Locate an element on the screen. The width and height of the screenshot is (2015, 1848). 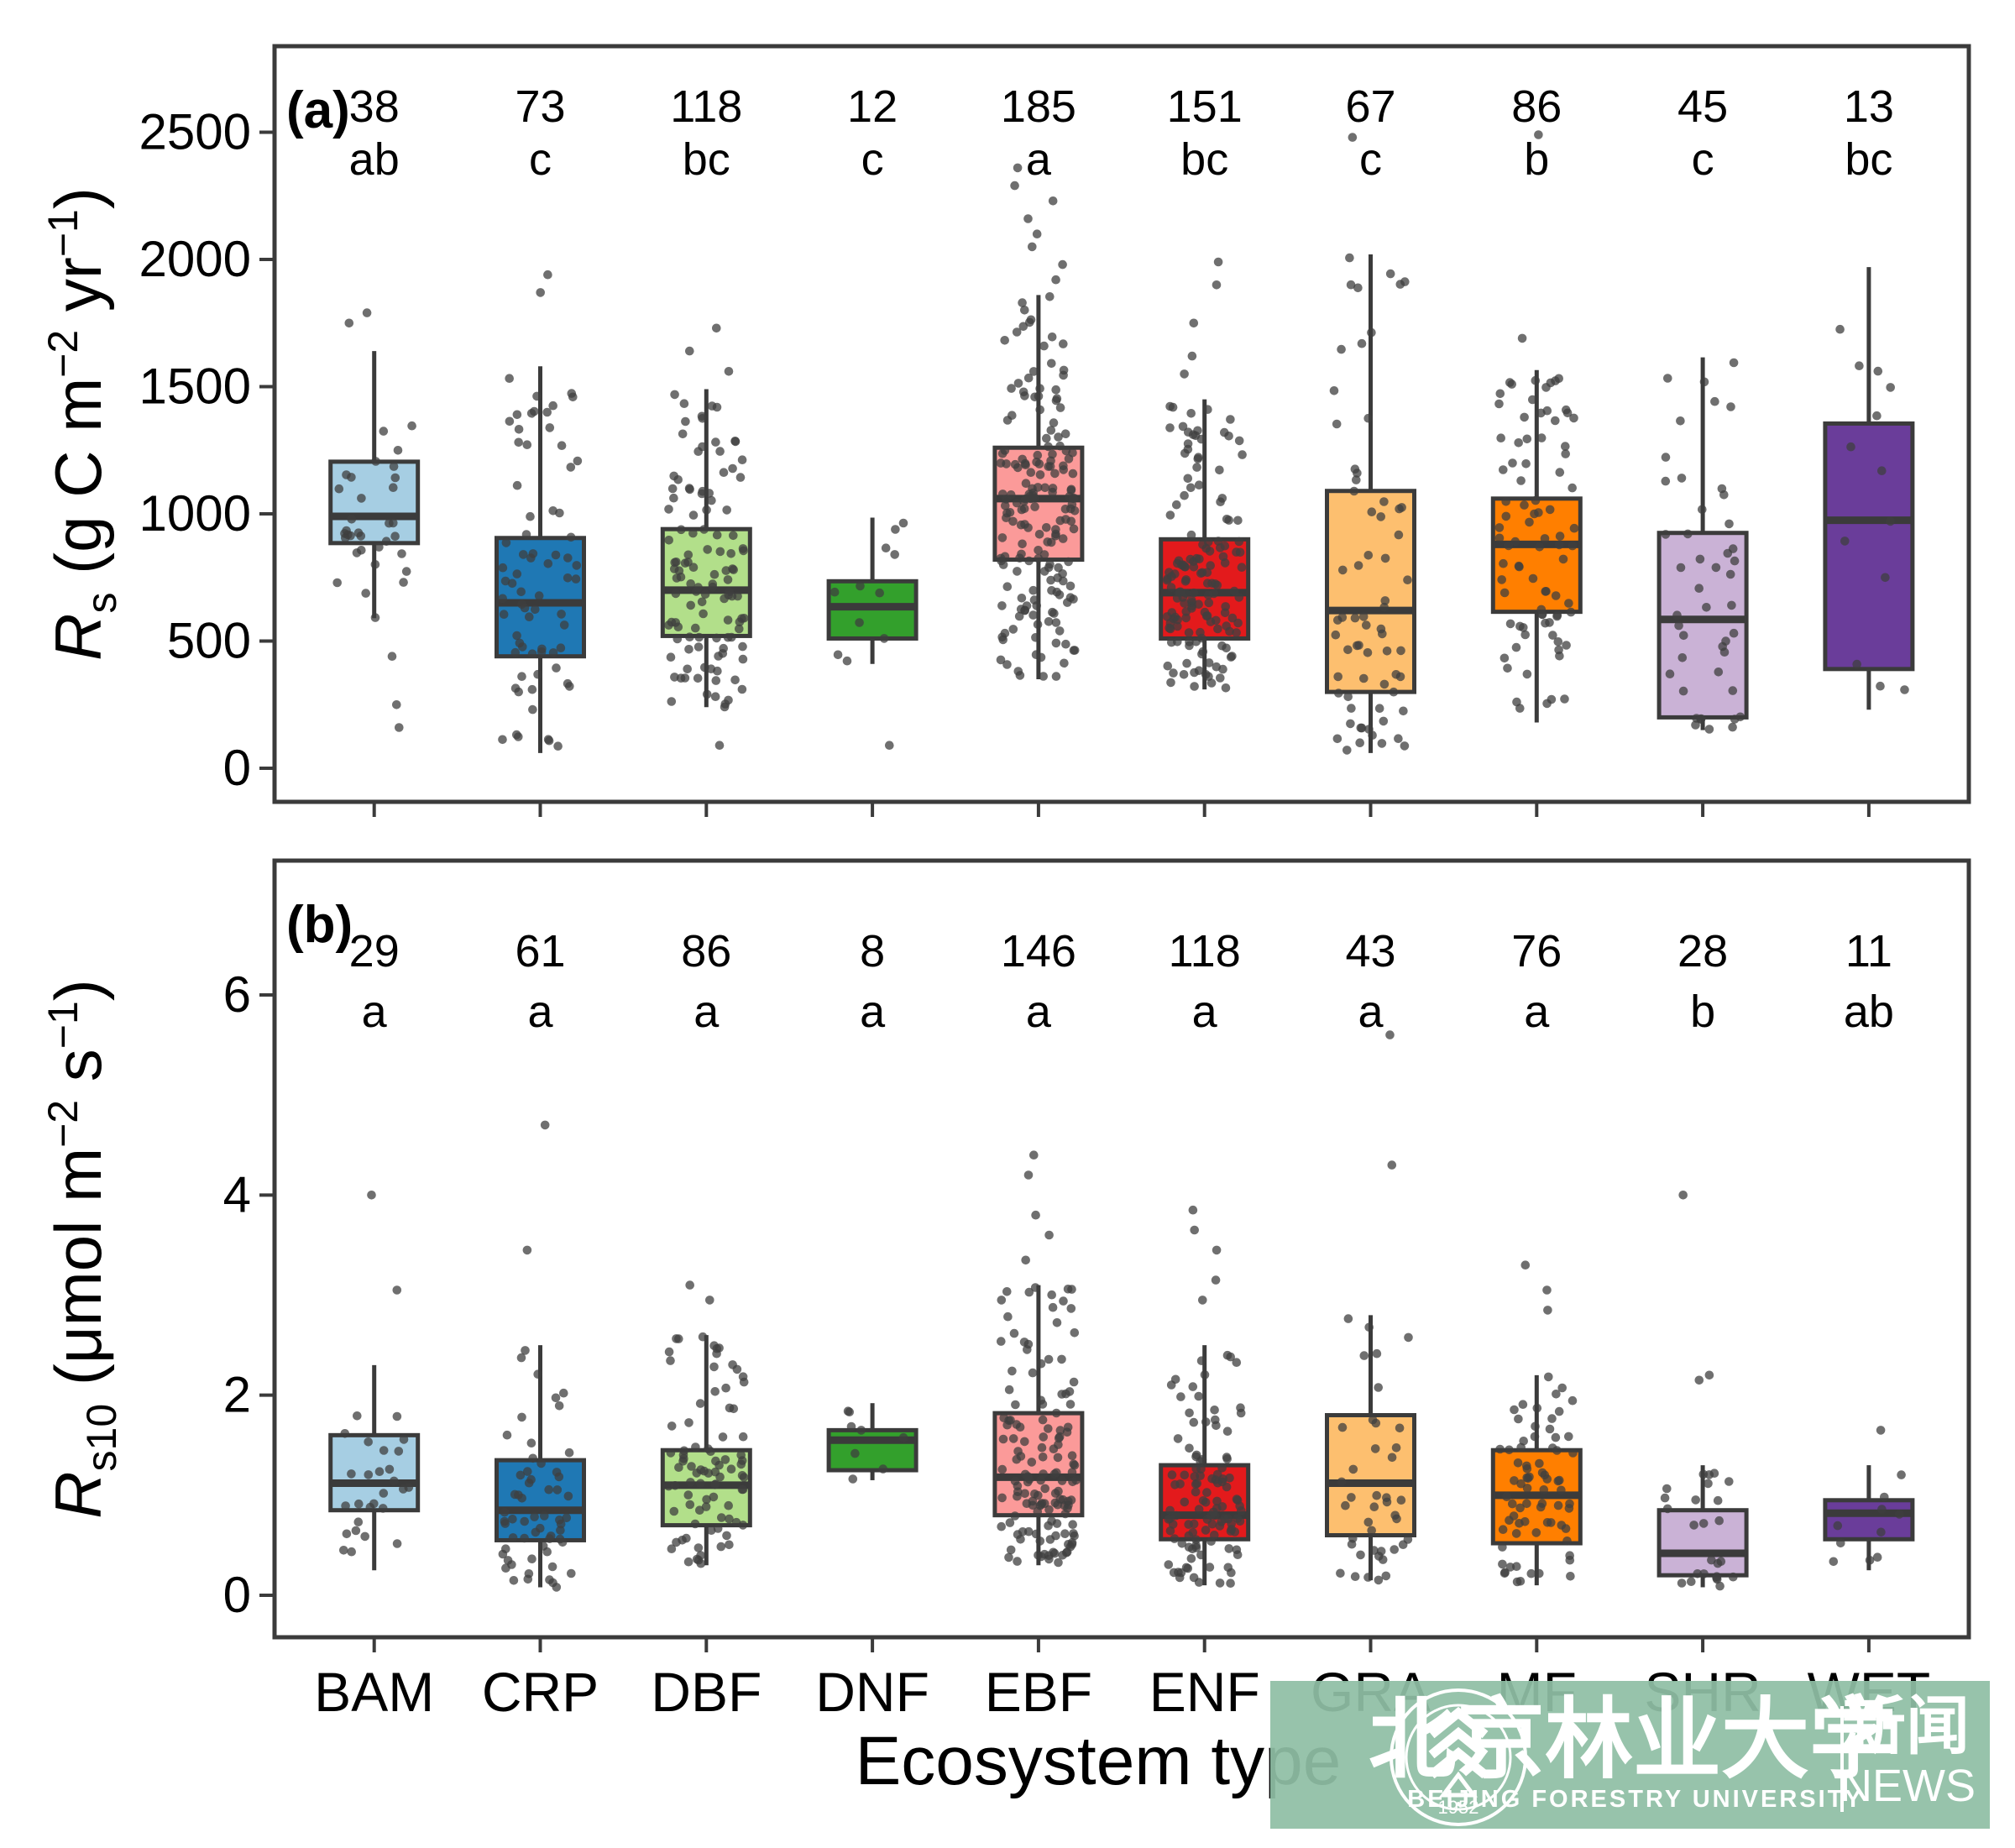
count-label: 67 is located at coordinates (1370, 107).